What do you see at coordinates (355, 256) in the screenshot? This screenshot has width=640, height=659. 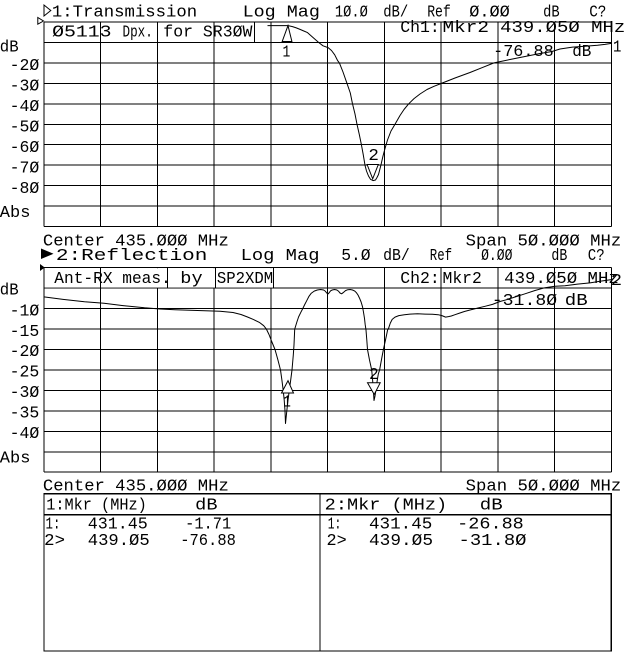 I see `svg-text: 5.Ø` at bounding box center [355, 256].